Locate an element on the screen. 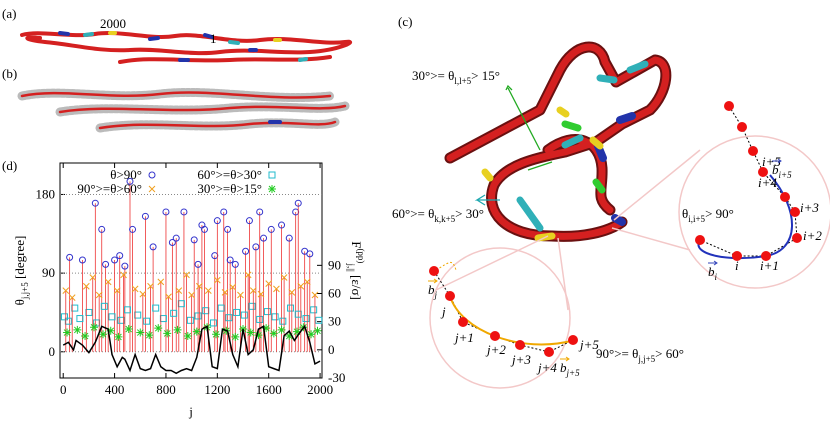  x-tick-label: 400 is located at coordinates (115, 389).